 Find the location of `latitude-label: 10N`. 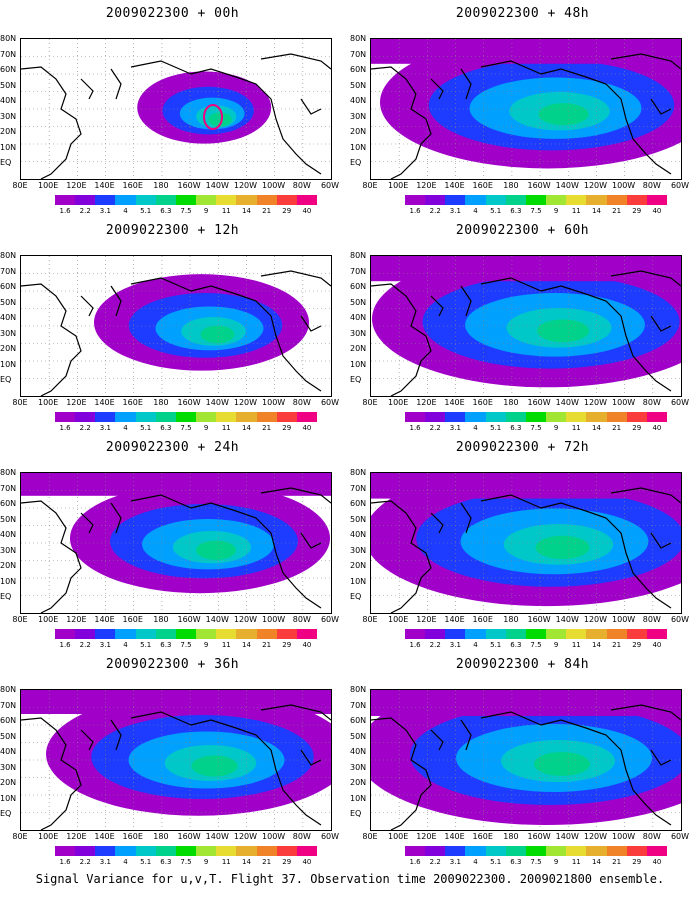

latitude-label: 10N is located at coordinates (8, 364).